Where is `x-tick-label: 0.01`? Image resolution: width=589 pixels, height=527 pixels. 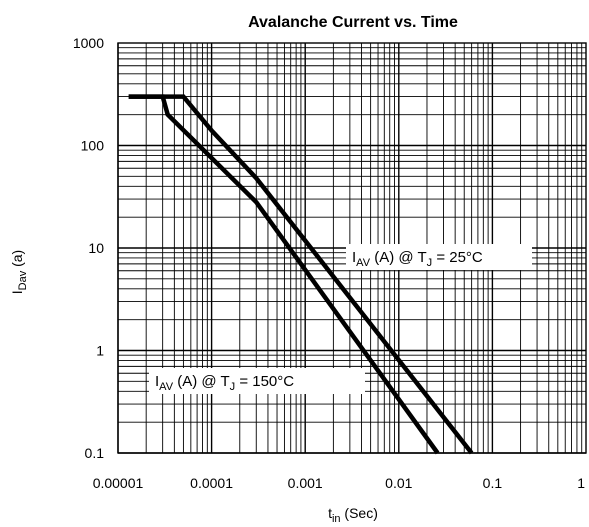
x-tick-label: 0.01 is located at coordinates (398, 483).